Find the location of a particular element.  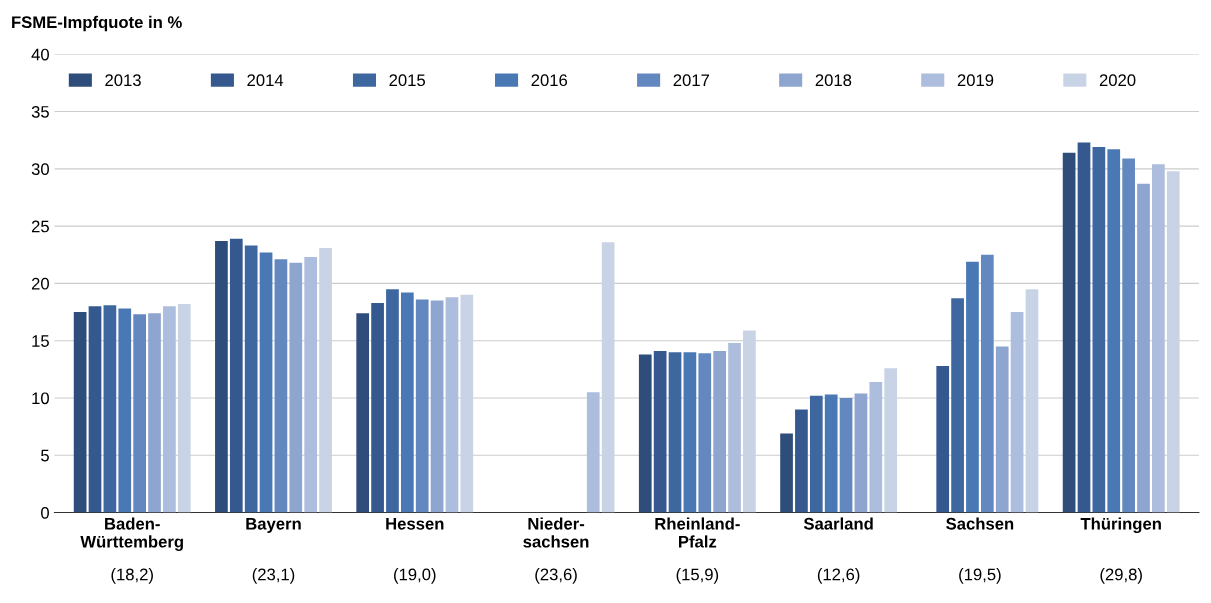

y-tick-label: 5 is located at coordinates (45, 455).